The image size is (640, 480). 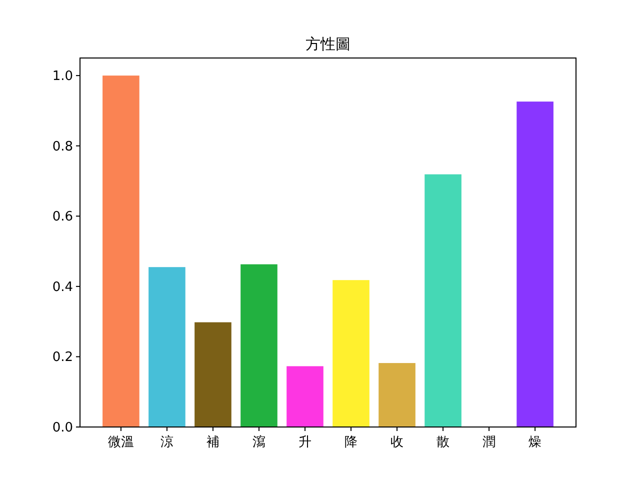 I want to click on y-tick-label: 1.0, so click(x=62, y=76).